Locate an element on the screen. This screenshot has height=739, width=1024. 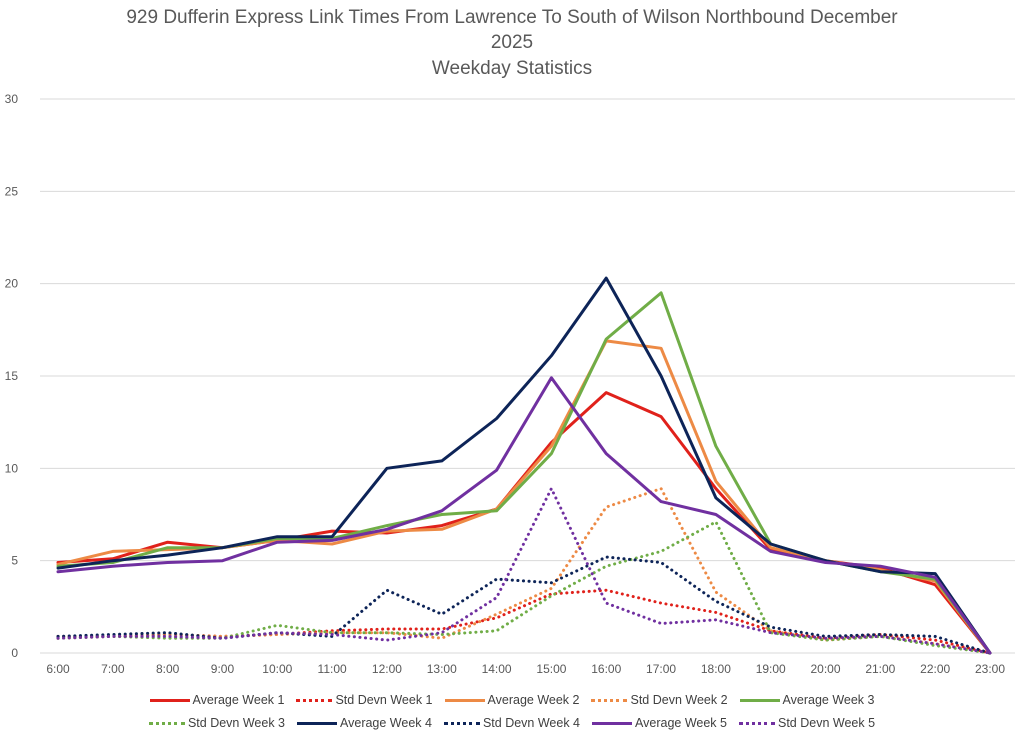
x-tick-label: 12:00 is located at coordinates (387, 669).